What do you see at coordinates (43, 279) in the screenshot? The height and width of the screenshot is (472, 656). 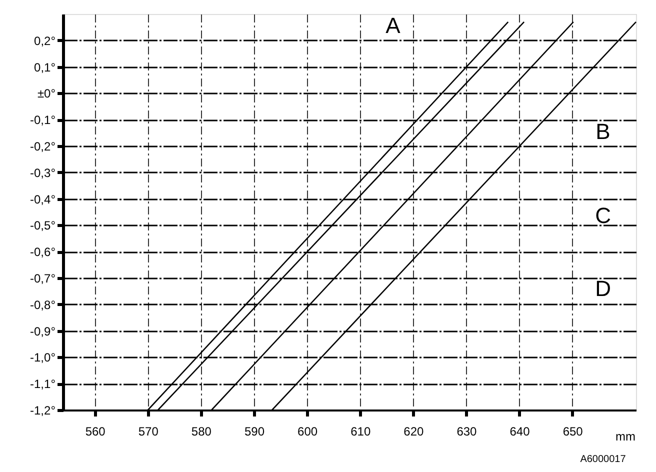 I see `y-tick-label: -0,7°` at bounding box center [43, 279].